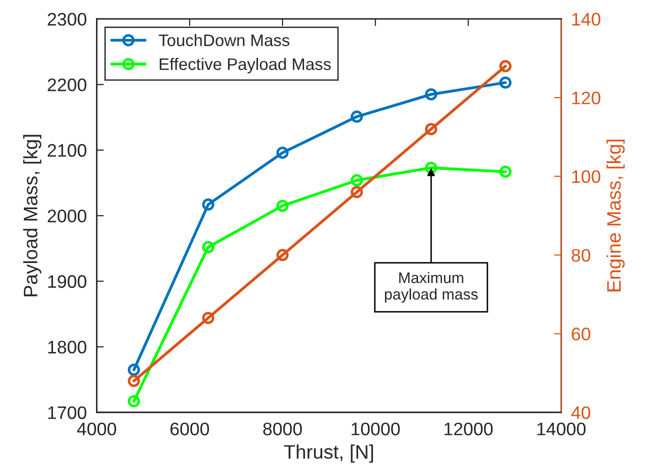 This screenshot has height=474, width=645. I want to click on annotation: Maximum payload mass, so click(431, 287).